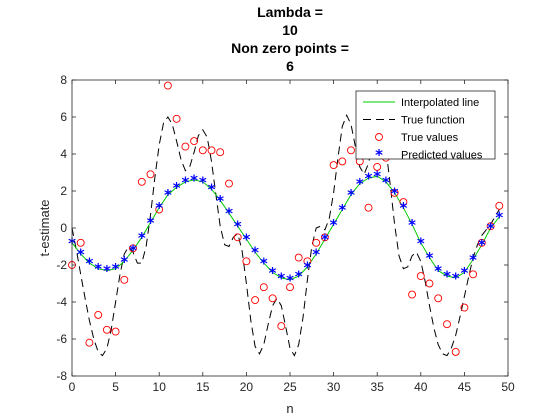  Describe the element at coordinates (421, 387) in the screenshot. I see `x-tick-label: 40` at that location.